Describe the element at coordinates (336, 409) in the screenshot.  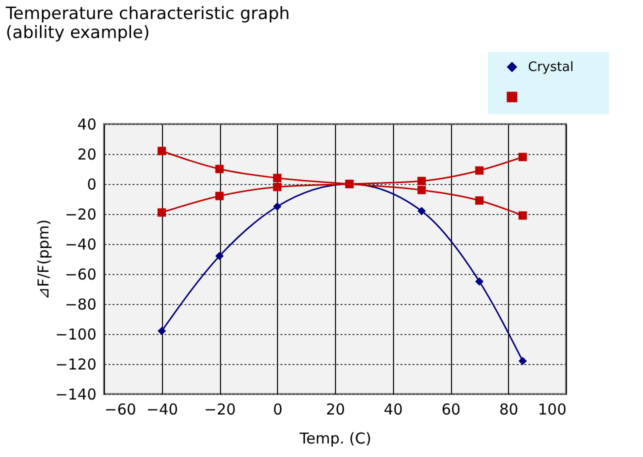
I see `x-tick-label: 20` at that location.